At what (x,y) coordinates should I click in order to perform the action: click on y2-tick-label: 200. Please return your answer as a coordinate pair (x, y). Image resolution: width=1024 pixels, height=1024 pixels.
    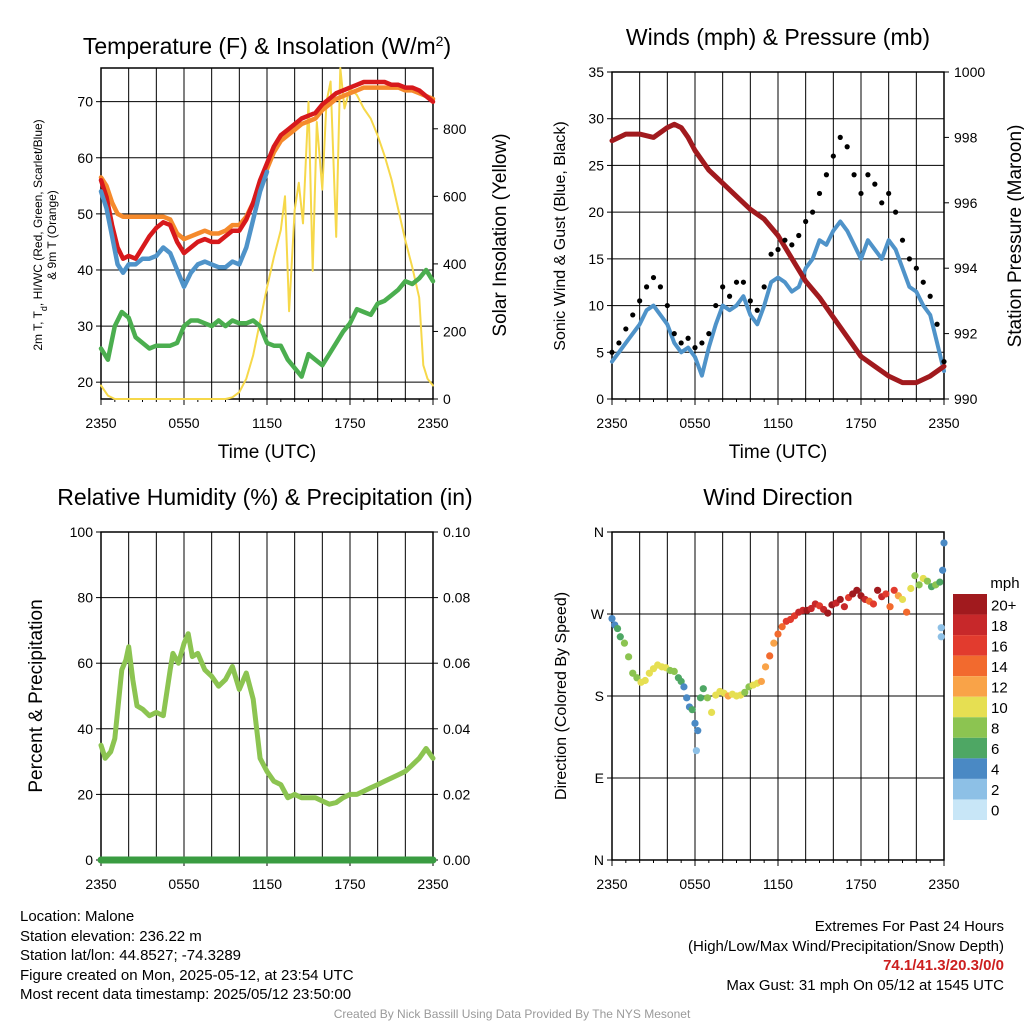
    Looking at the image, I should click on (455, 331).